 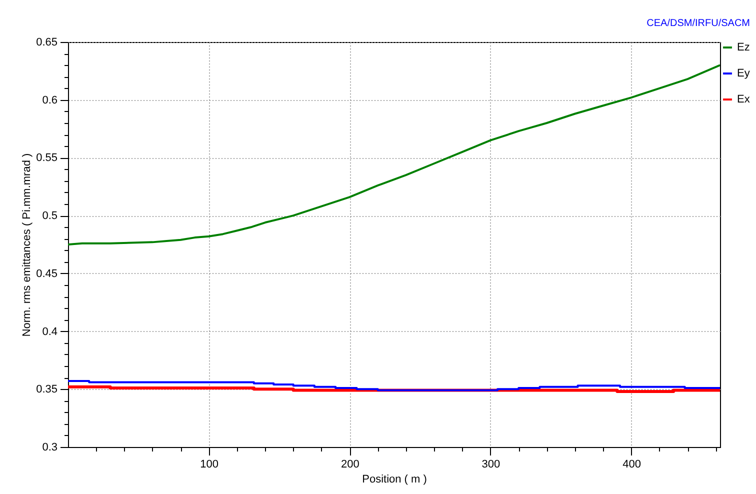 What do you see at coordinates (743, 74) in the screenshot?
I see `legend-label: Ey` at bounding box center [743, 74].